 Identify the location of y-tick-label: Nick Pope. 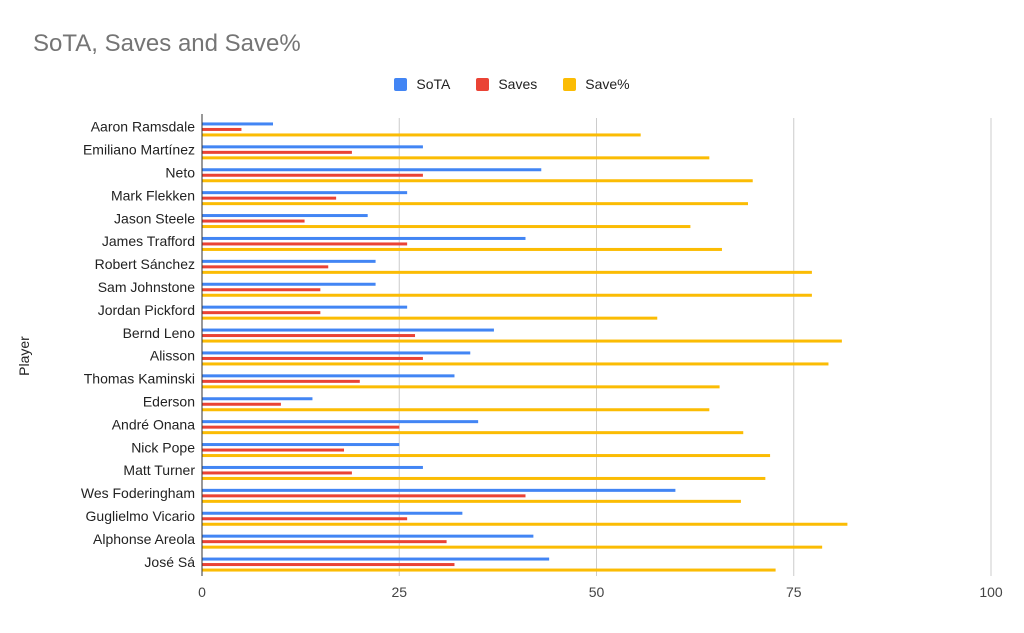
(163, 447).